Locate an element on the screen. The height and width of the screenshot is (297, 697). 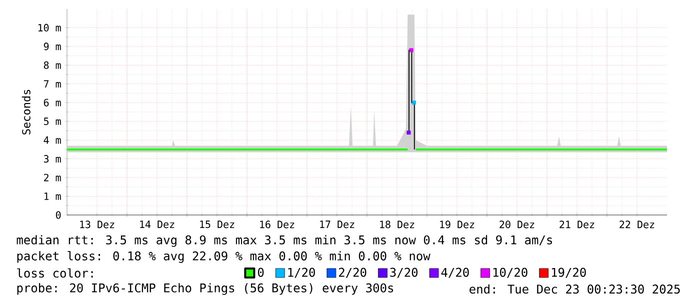
x-tick-label: 18 Dez is located at coordinates (397, 224).